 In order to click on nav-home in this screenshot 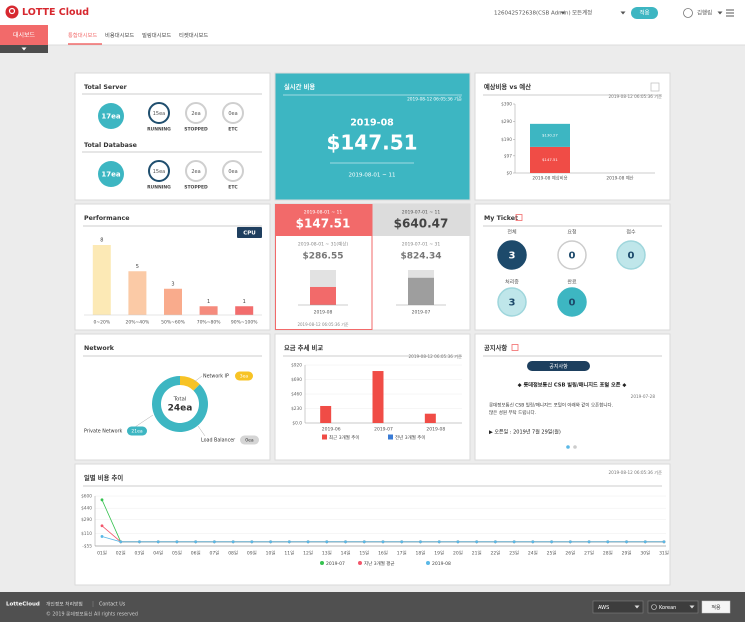, I will do `click(24, 35)`.